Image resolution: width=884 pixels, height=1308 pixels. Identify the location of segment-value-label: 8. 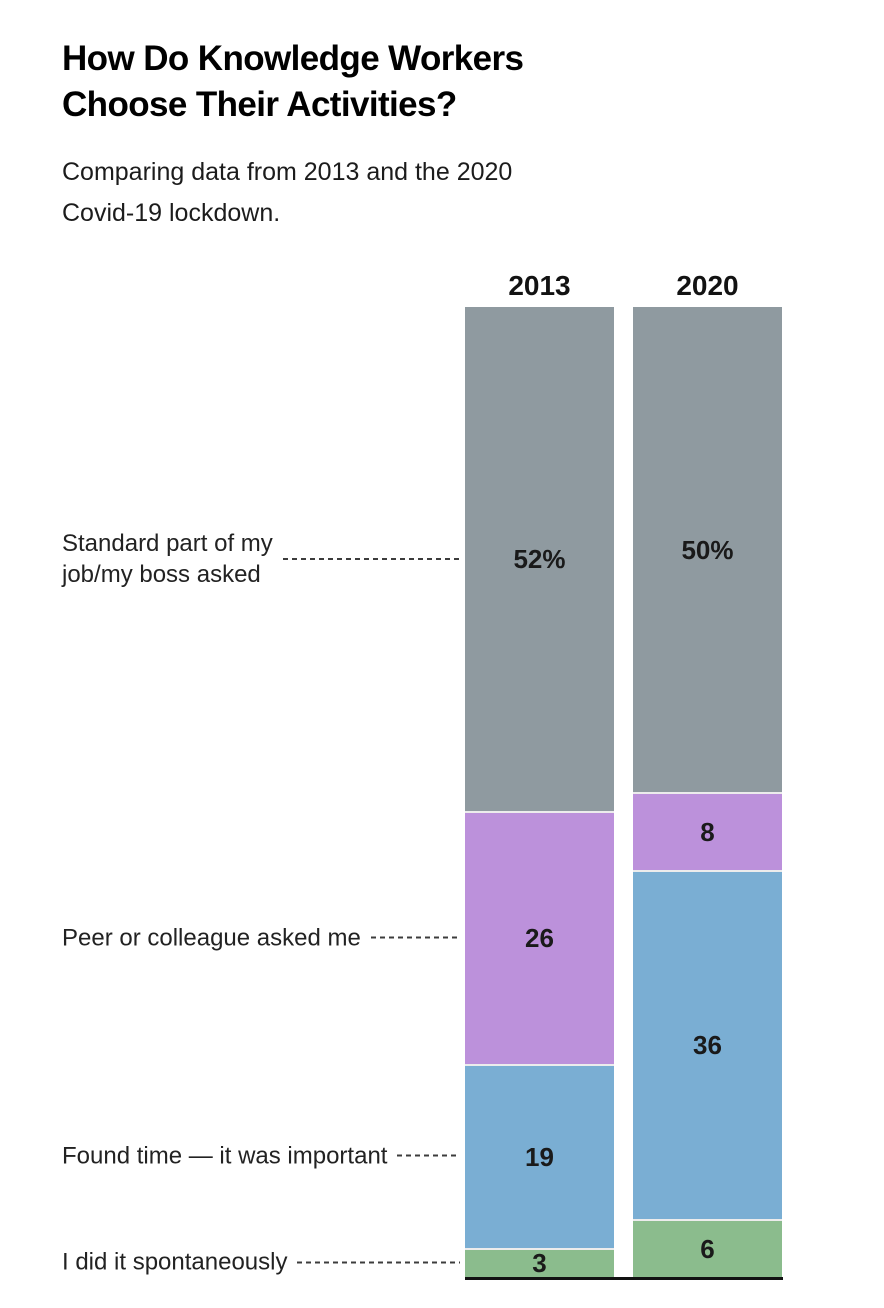
(707, 831).